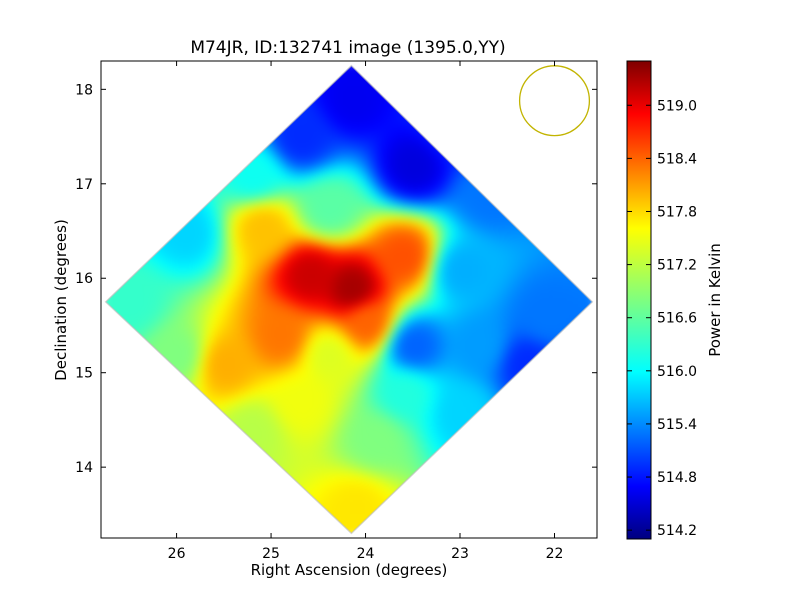 This screenshot has width=800, height=600. I want to click on x-tick-label: 24, so click(366, 554).